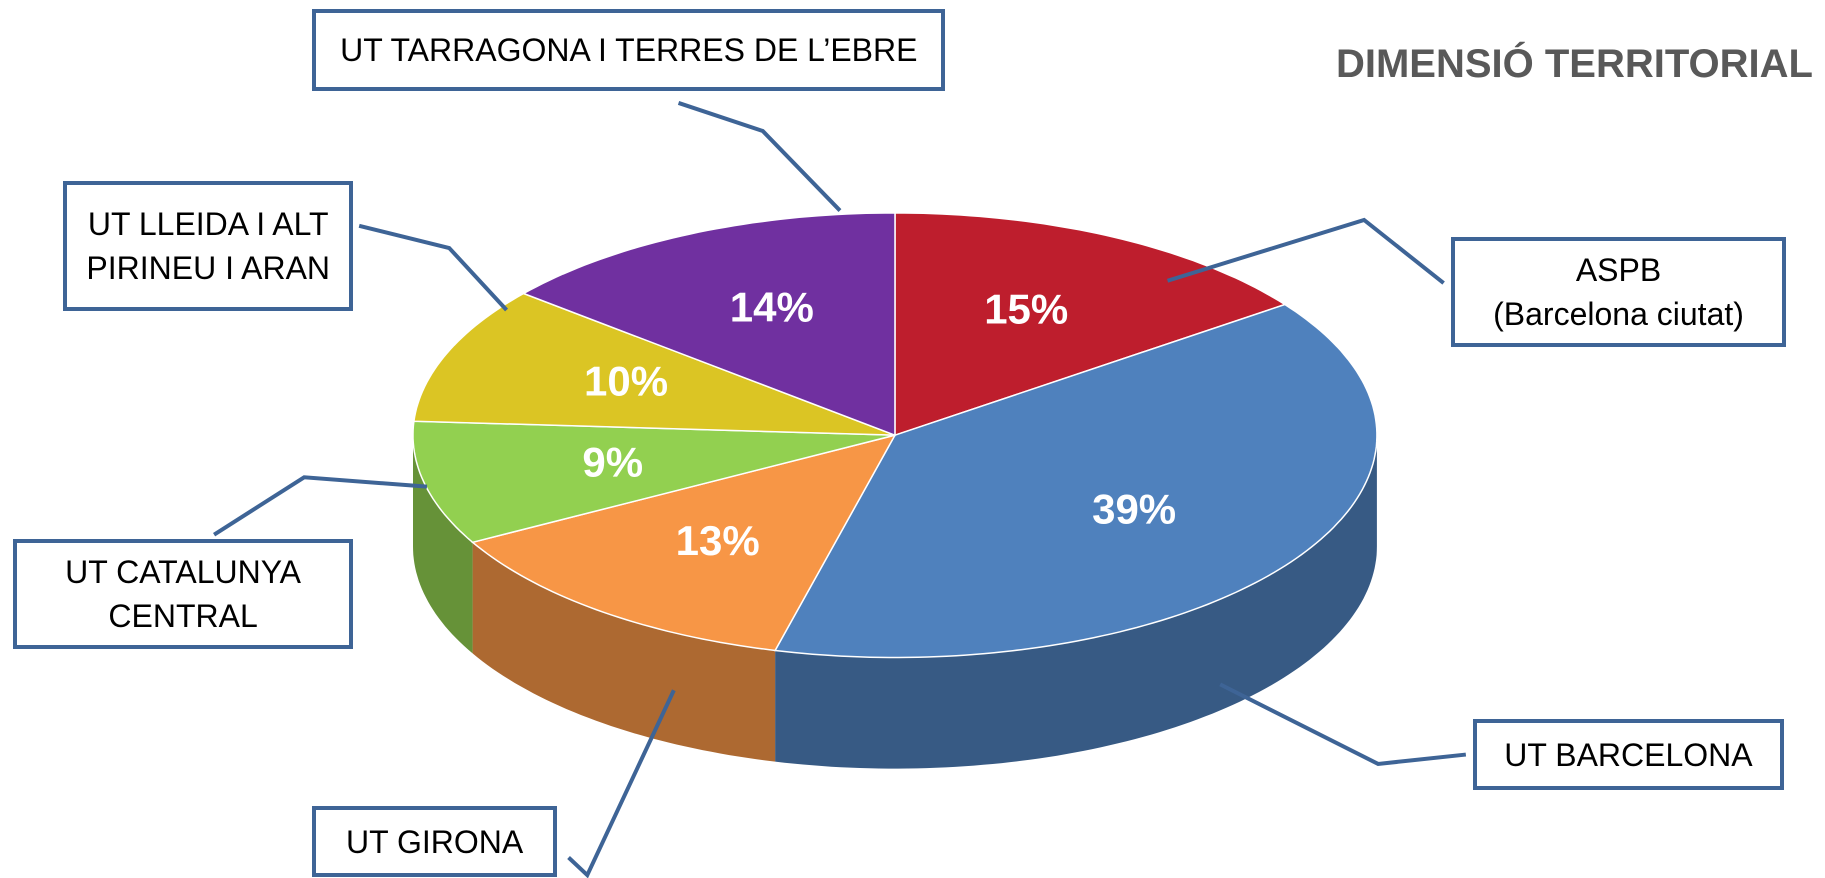  I want to click on category-callout: UT TARRAGONA I TERRES DE L’EBRE, so click(629, 50).